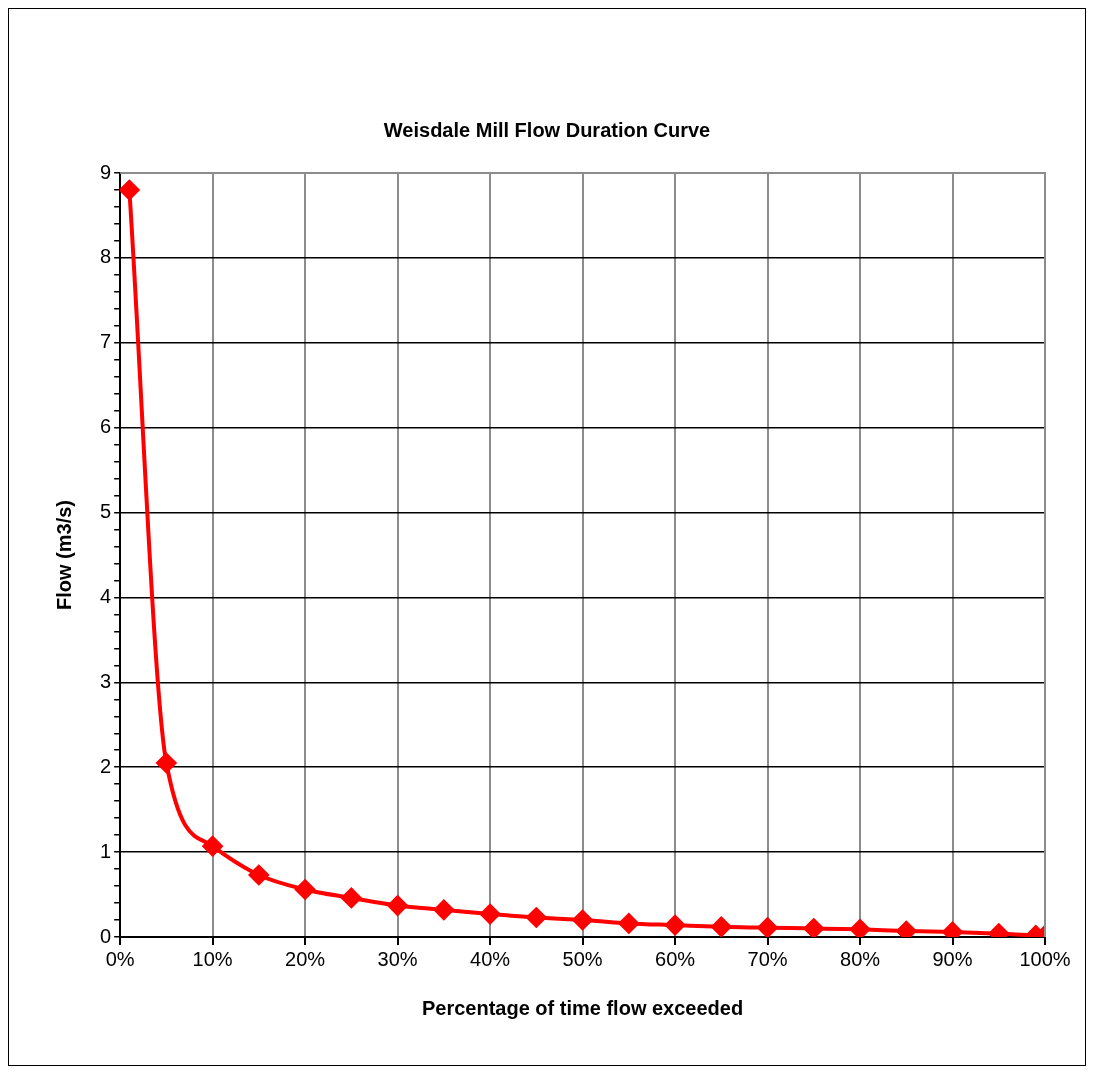 This screenshot has height=1074, width=1094. What do you see at coordinates (106, 850) in the screenshot?
I see `y-tick-label: 1` at bounding box center [106, 850].